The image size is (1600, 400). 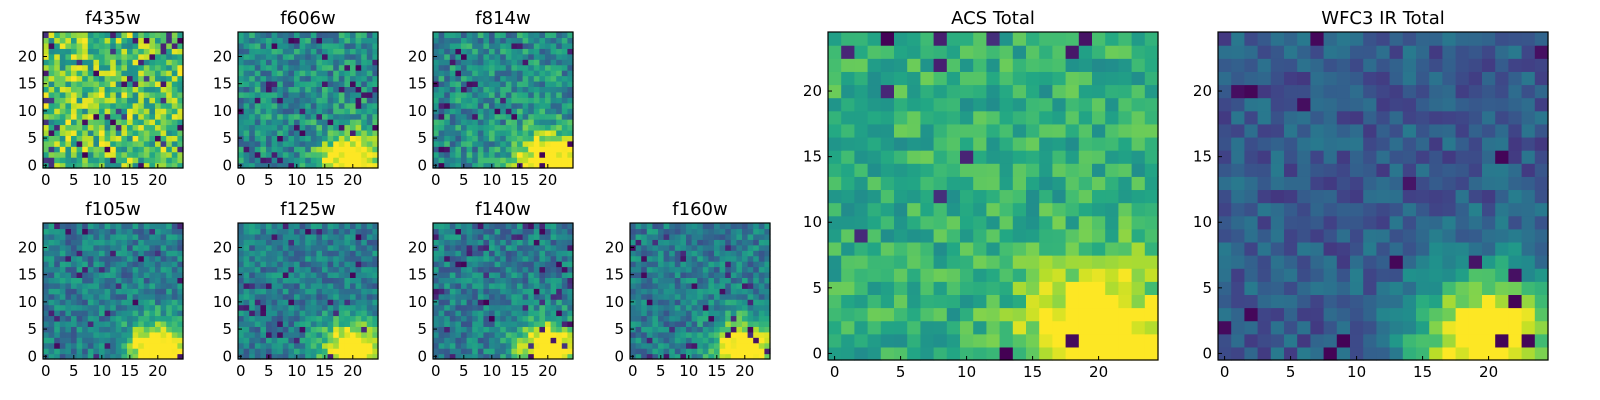 I want to click on axes-frame, so click(x=308, y=100).